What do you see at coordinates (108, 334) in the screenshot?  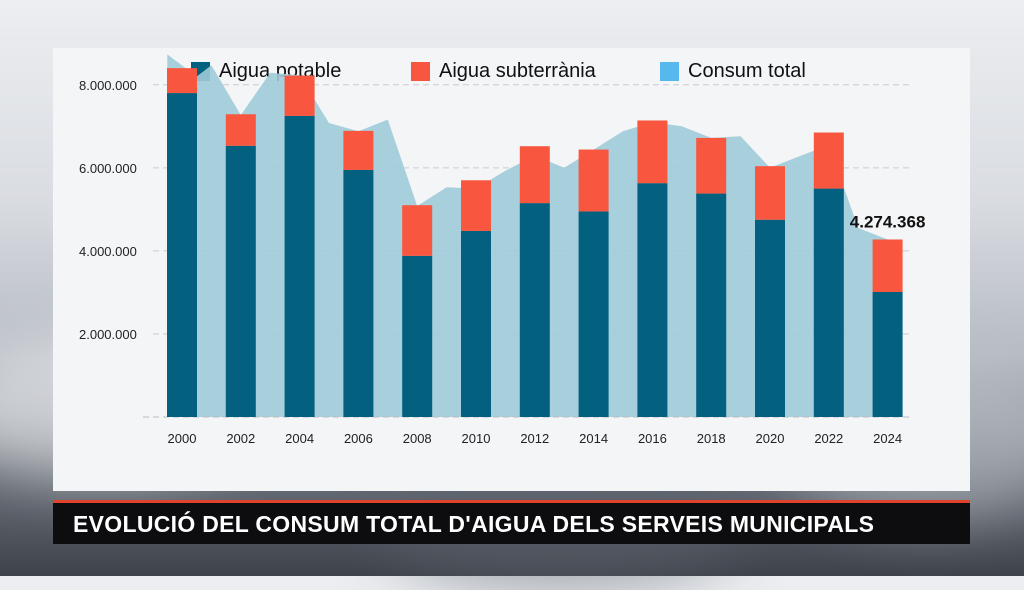 I see `y-tick-label: 2.000.000` at bounding box center [108, 334].